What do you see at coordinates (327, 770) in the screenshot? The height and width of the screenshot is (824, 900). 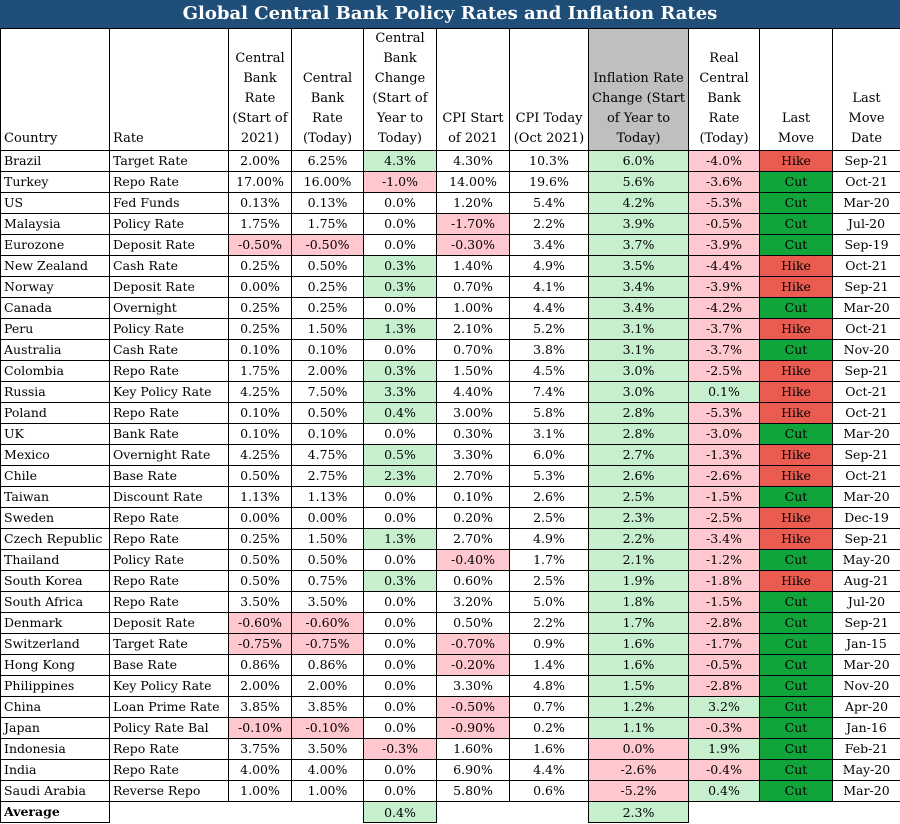 I see `cb-rate-today-cell: 4.00%` at bounding box center [327, 770].